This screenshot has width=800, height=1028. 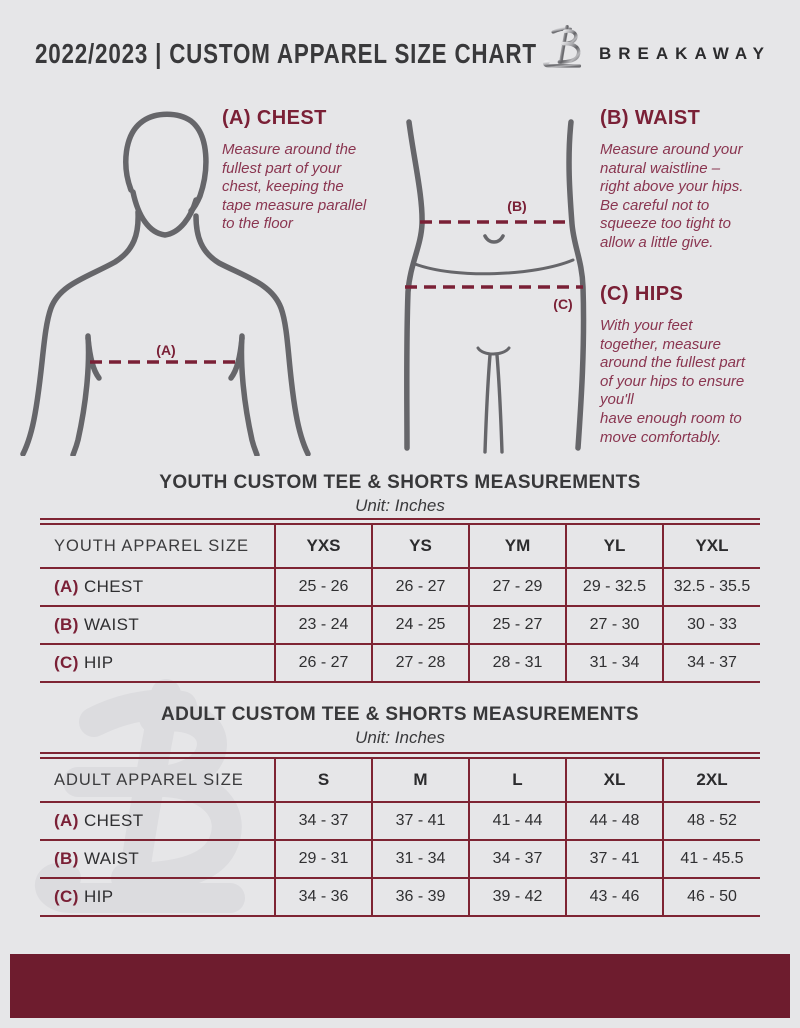 What do you see at coordinates (517, 625) in the screenshot?
I see `measurement-value: 25 - 27` at bounding box center [517, 625].